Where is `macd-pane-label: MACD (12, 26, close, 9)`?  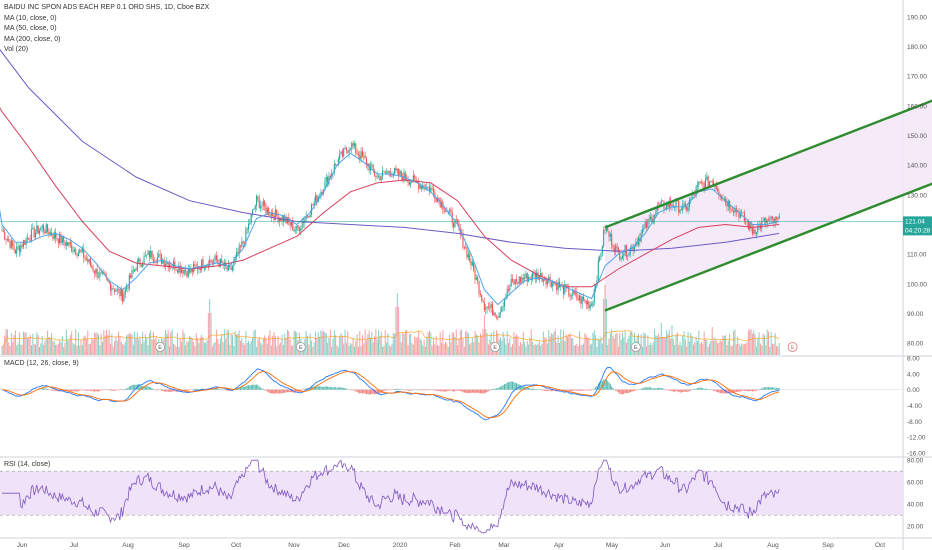 macd-pane-label: MACD (12, 26, close, 9) is located at coordinates (41, 363).